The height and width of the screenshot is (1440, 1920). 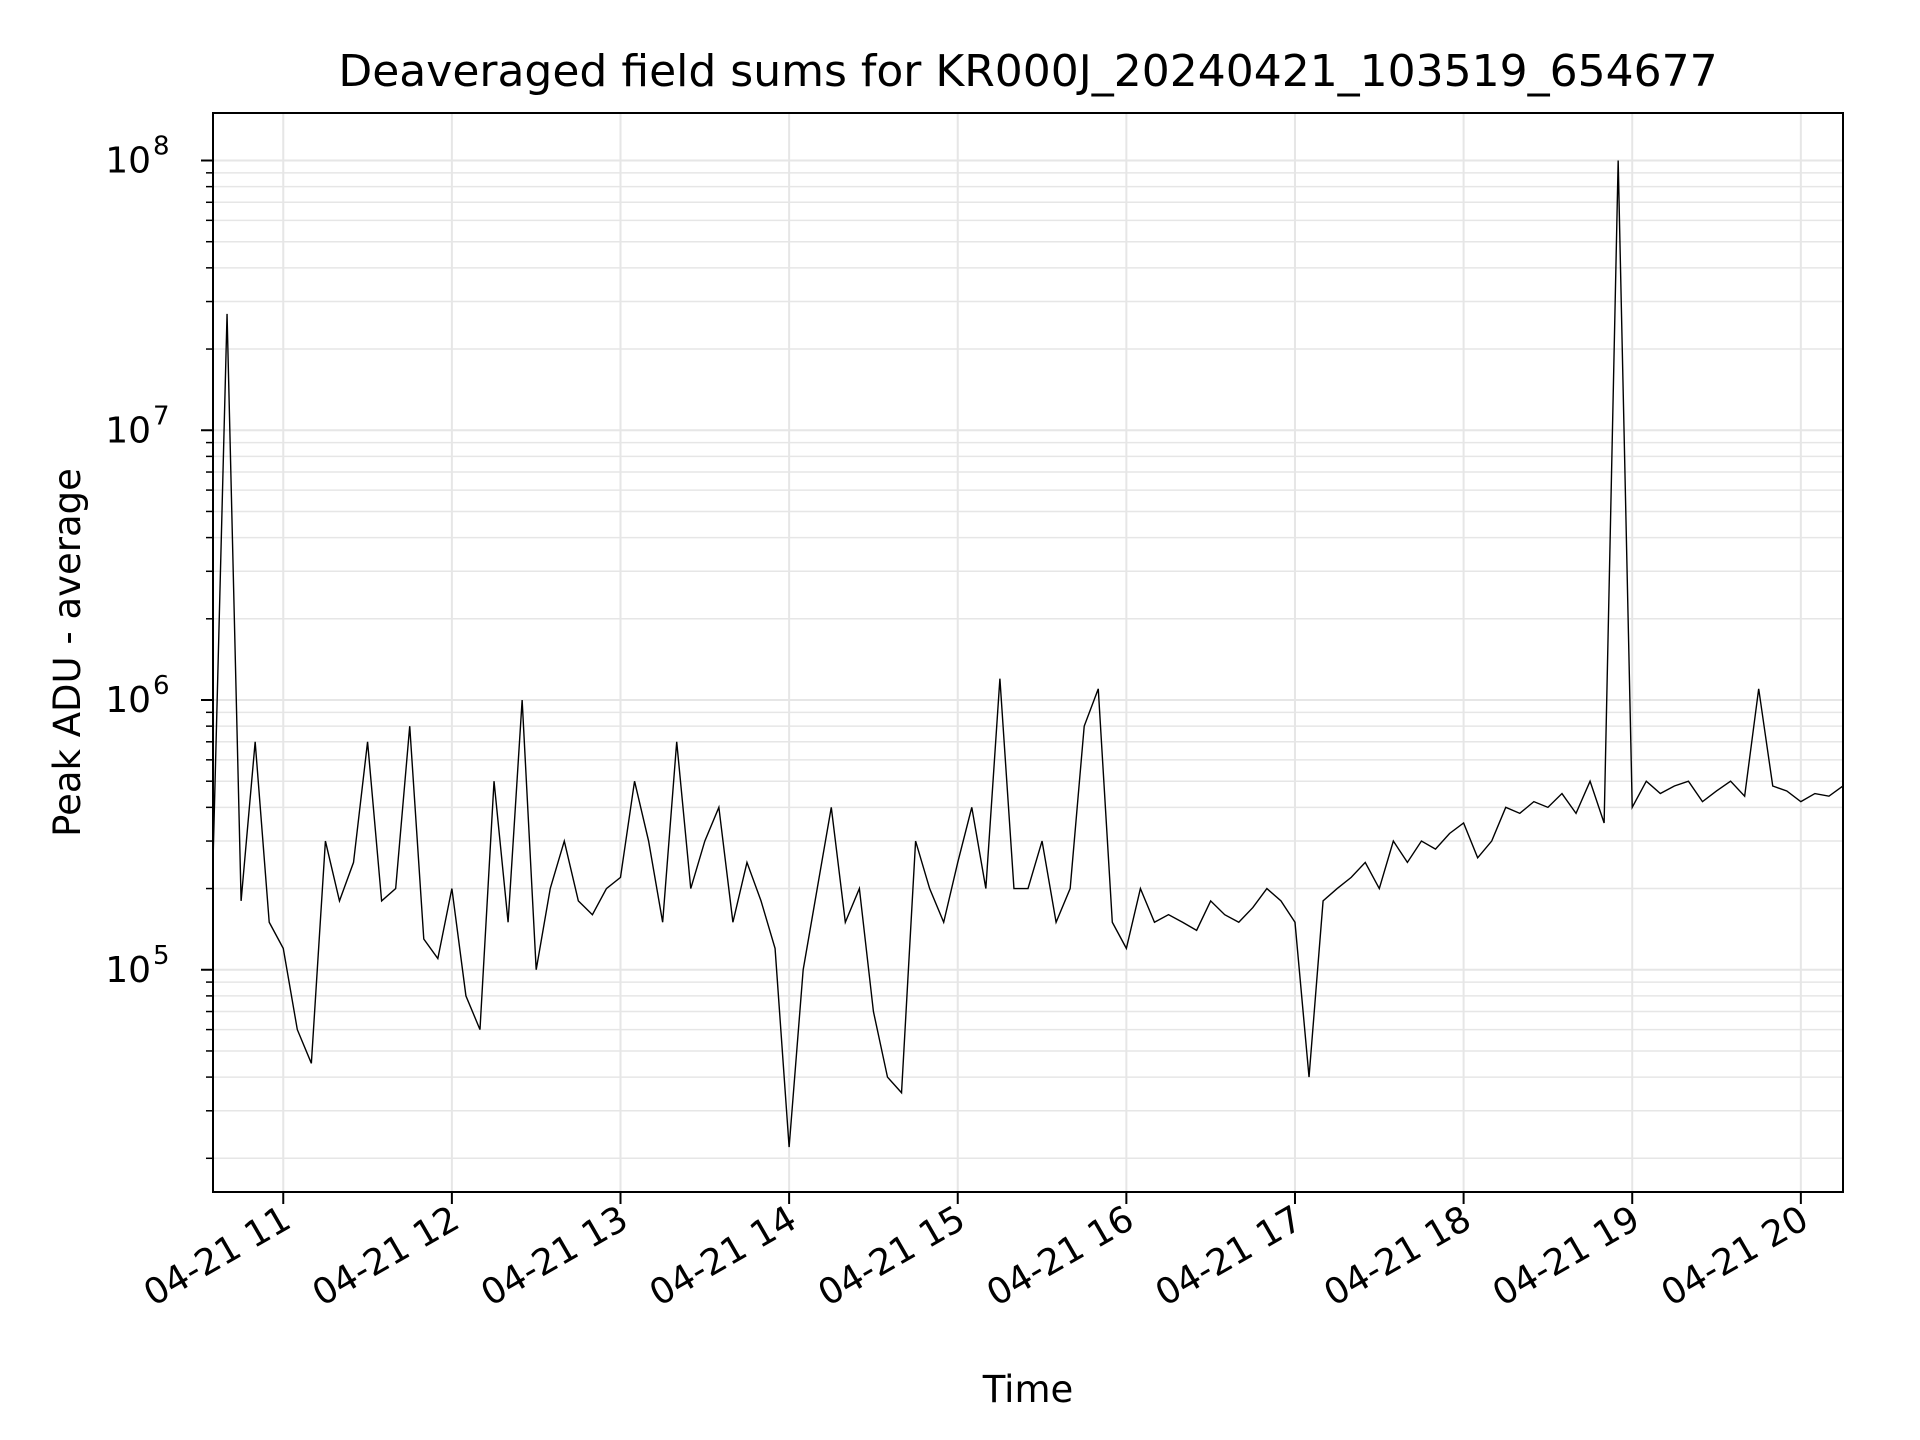 What do you see at coordinates (1028, 1389) in the screenshot?
I see `x-axis-label: Time` at bounding box center [1028, 1389].